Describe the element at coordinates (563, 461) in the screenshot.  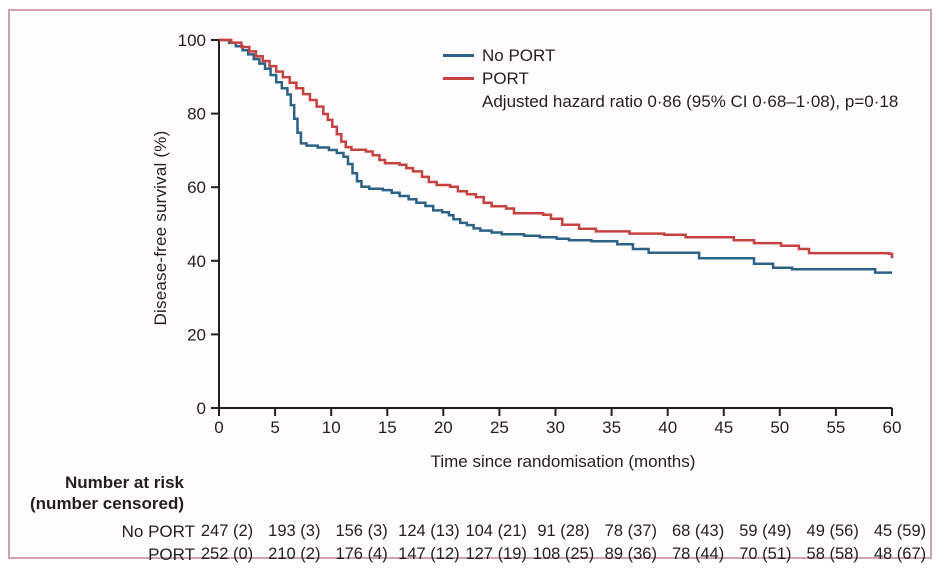
I see `x-axis-title: Time since randomisation (months)` at that location.